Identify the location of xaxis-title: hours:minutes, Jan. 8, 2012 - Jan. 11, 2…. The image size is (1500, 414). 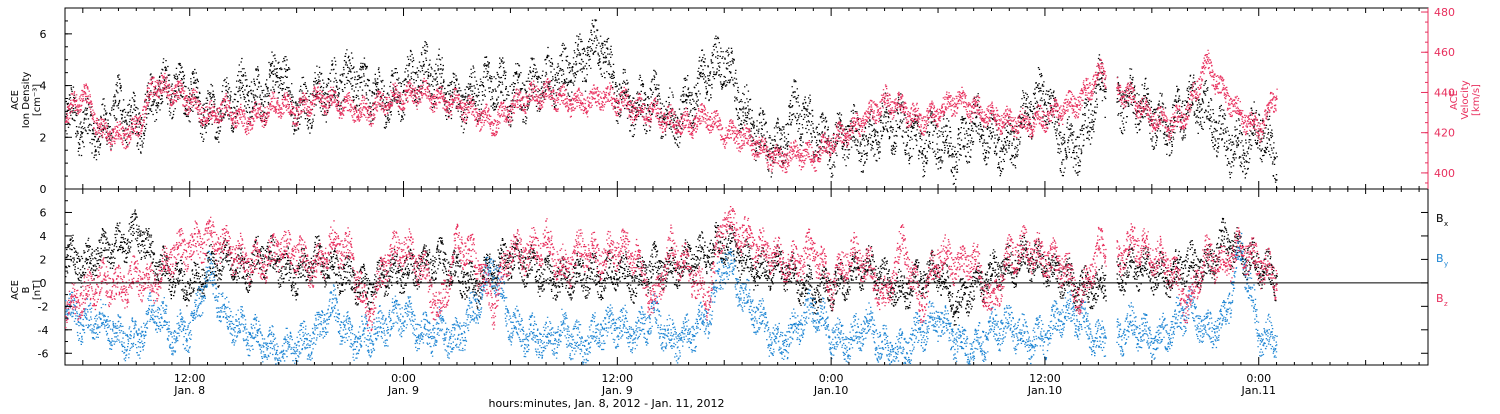
(607, 403).